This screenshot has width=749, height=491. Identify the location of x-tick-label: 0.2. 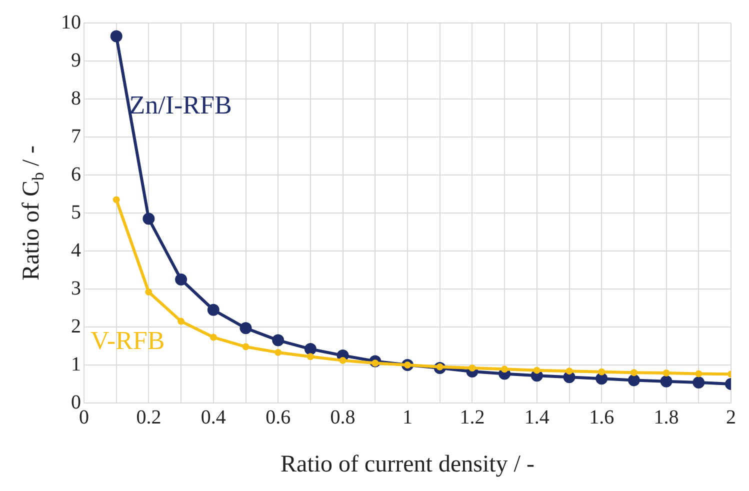
(149, 417).